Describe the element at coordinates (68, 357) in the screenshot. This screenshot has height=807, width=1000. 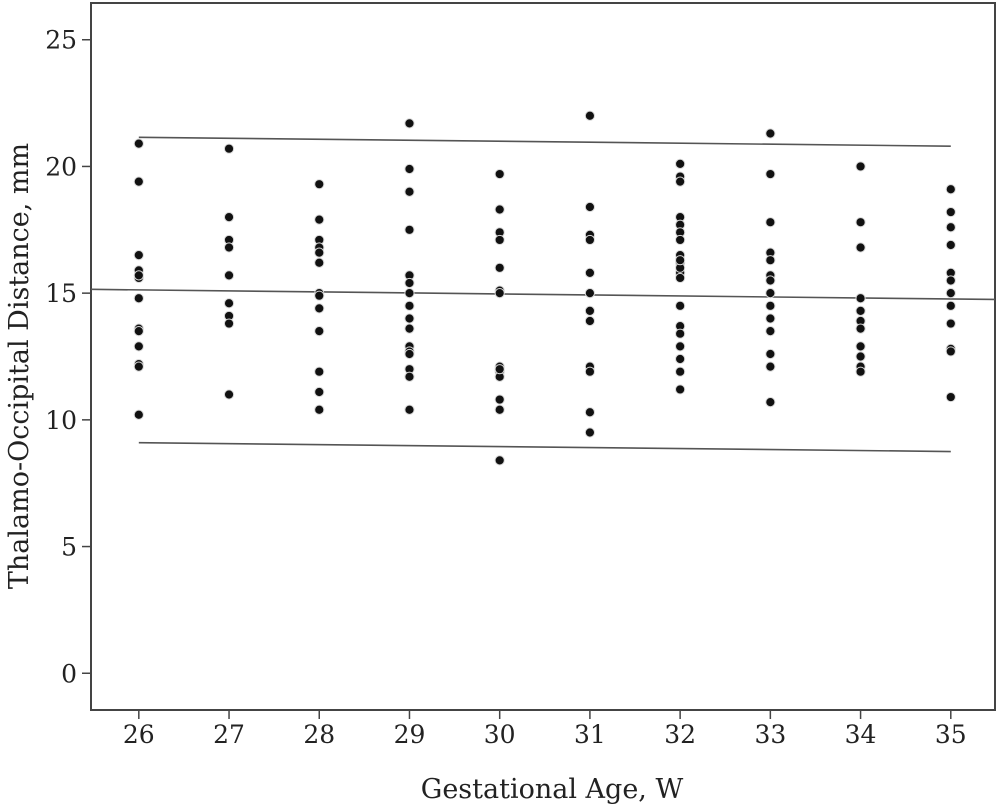
I see `y-axis-ticks: 0 5 10 15 20 25` at that location.